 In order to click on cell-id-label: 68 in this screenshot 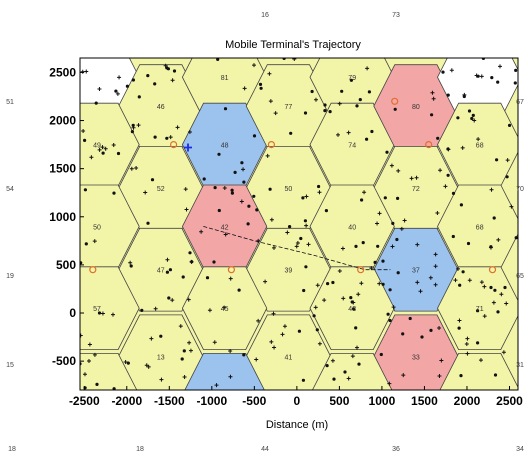, I will do `click(480, 146)`.